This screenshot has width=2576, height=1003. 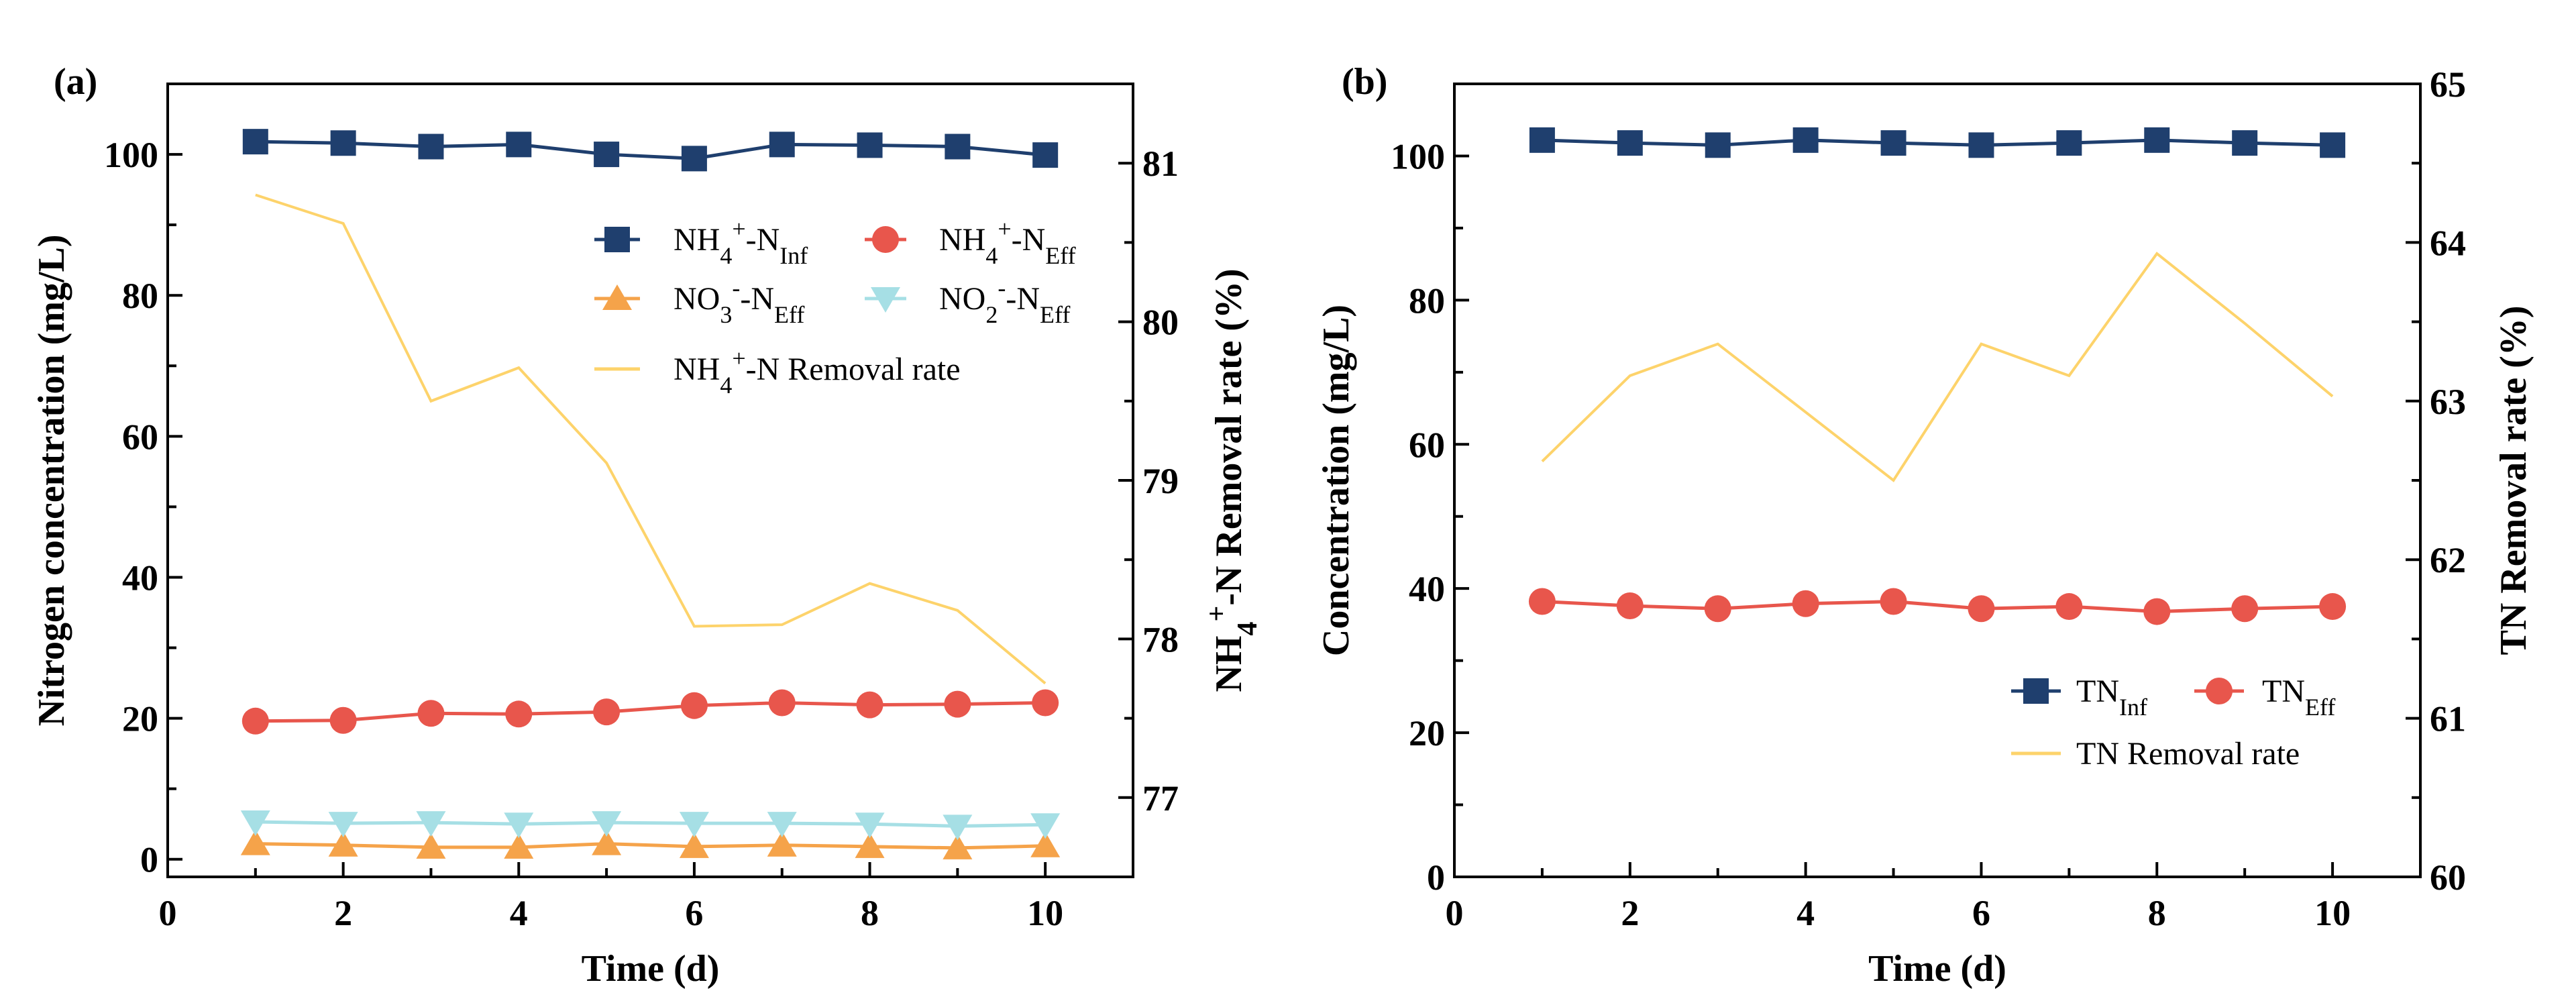 I want to click on legend-label: TN Removal rate, so click(x=2188, y=754).